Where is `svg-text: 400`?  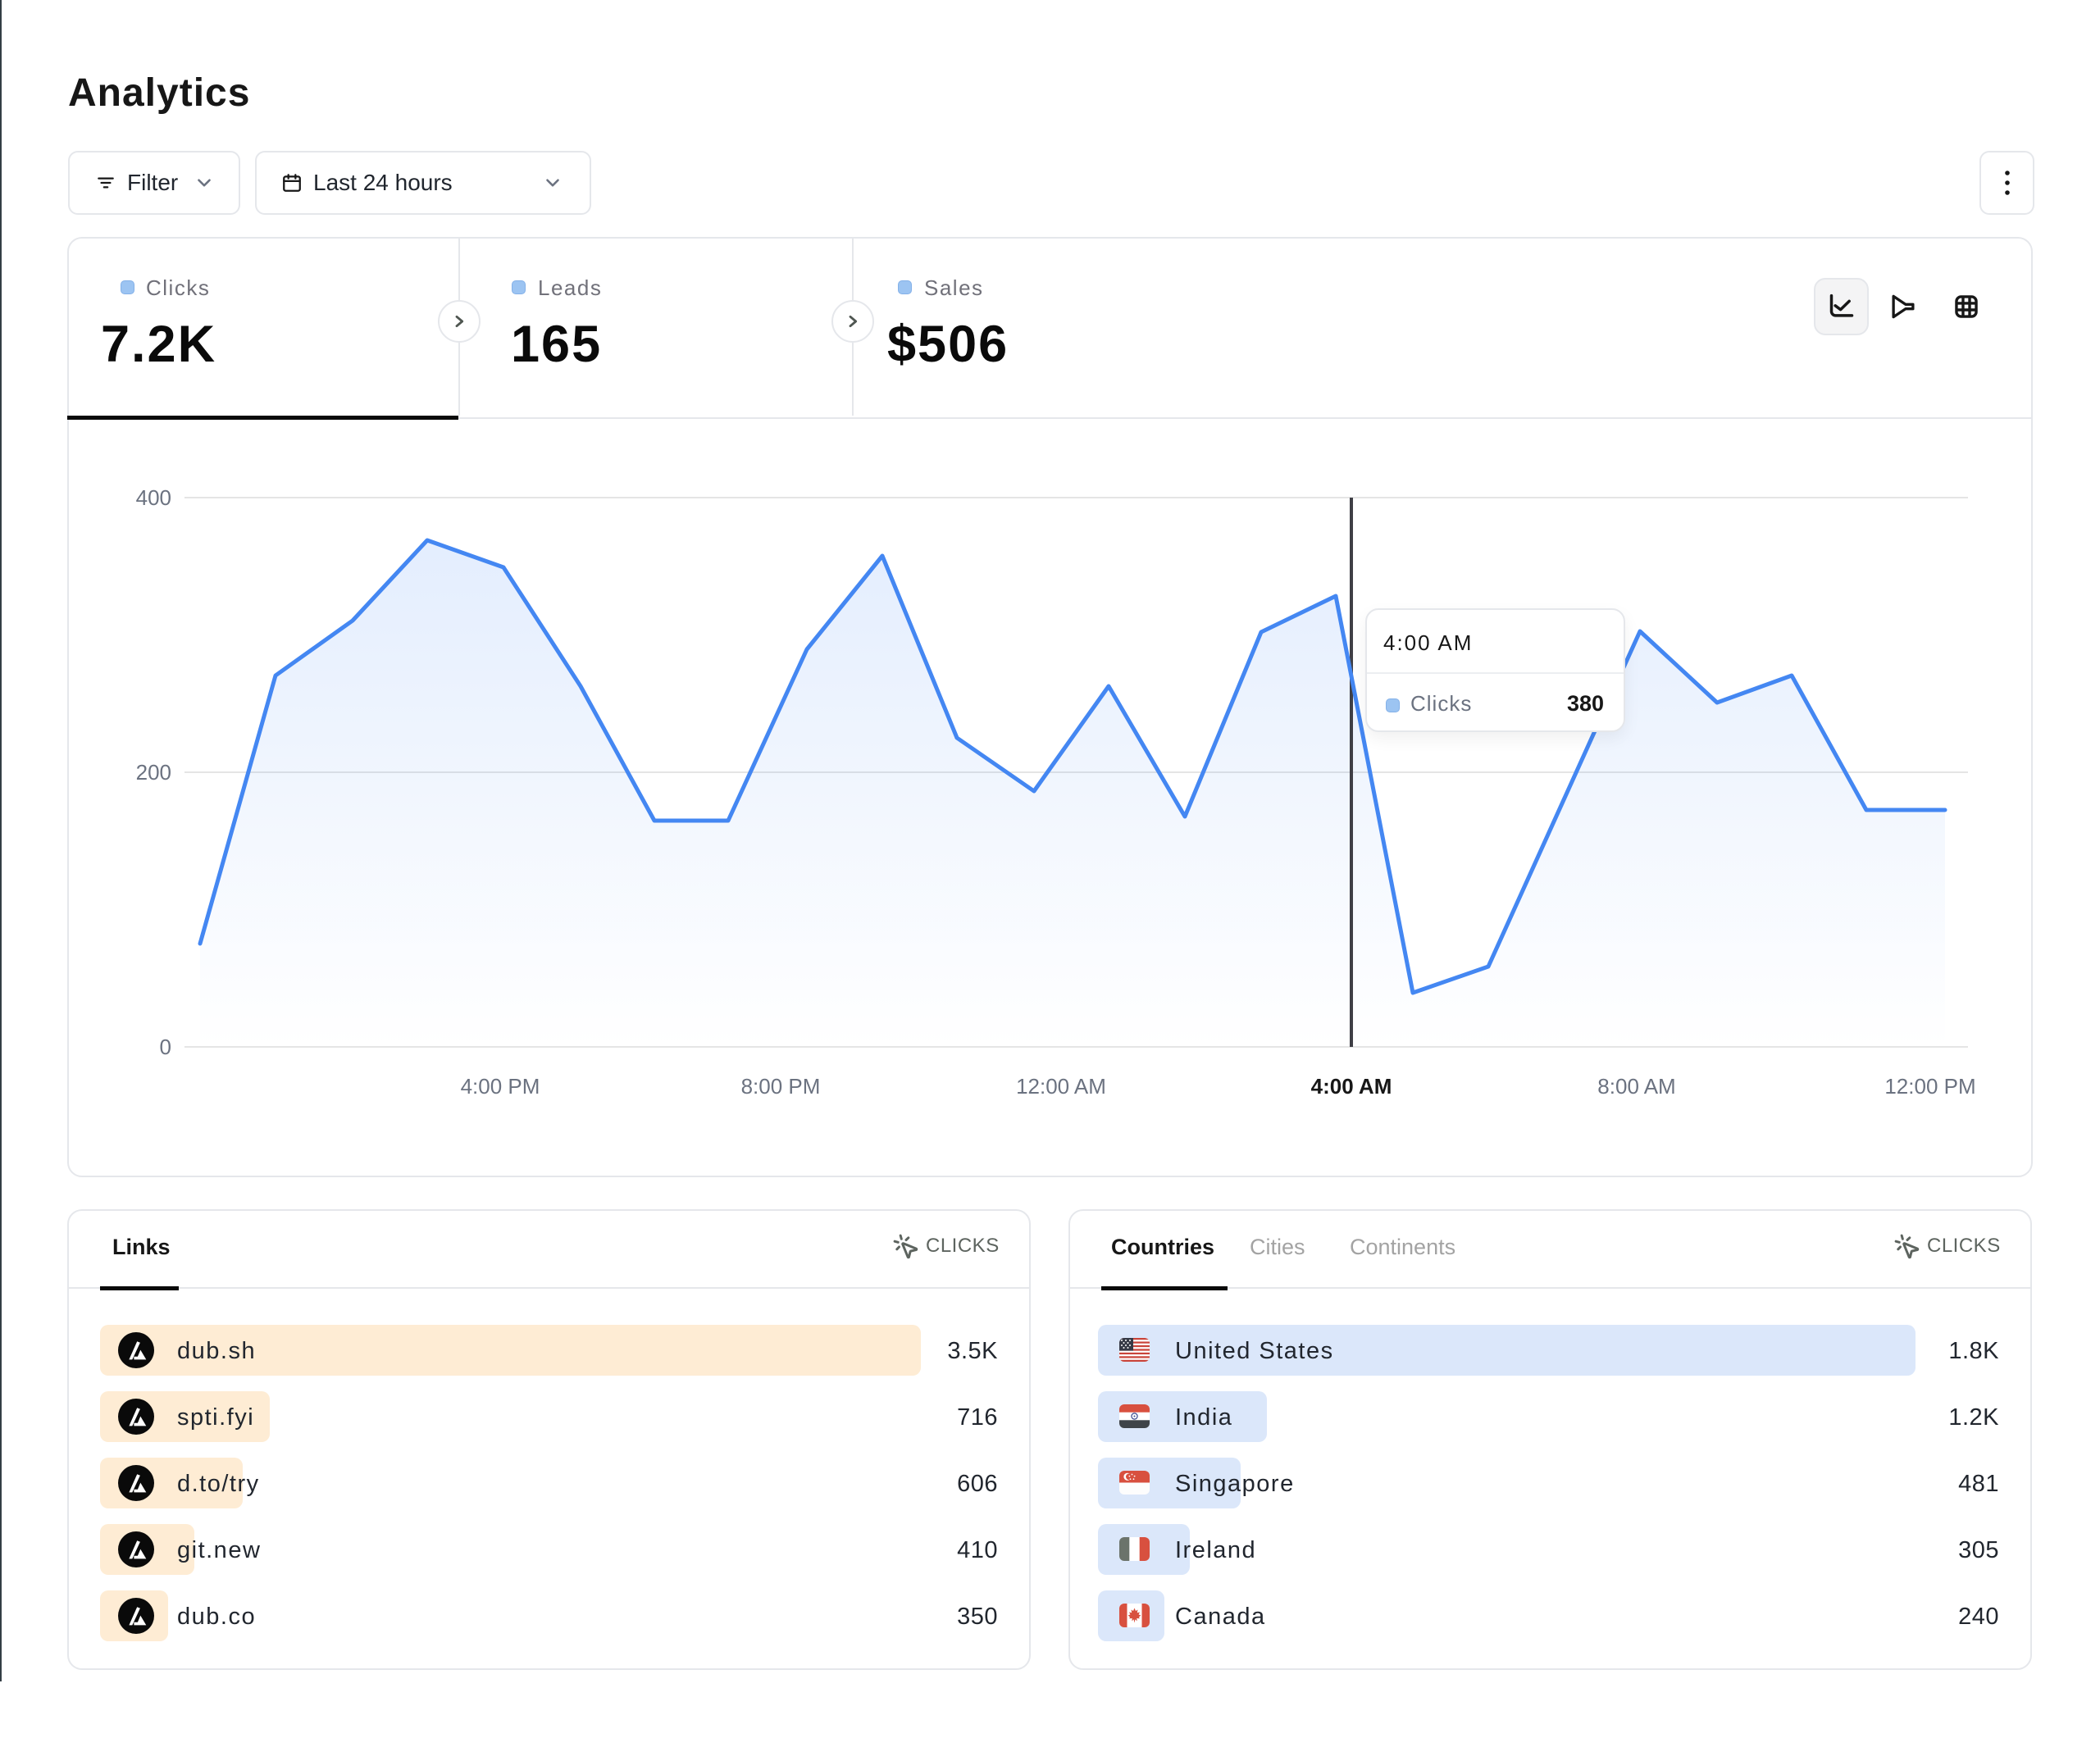
svg-text: 400 is located at coordinates (153, 497).